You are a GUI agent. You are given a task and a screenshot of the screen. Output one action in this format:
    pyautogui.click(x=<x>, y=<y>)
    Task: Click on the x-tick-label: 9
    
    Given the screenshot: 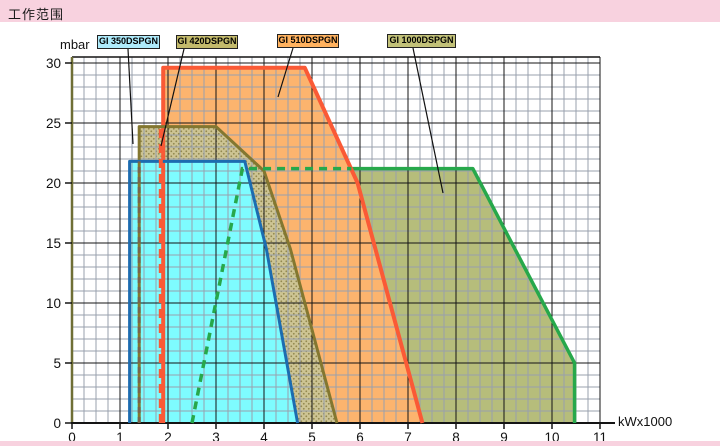 What is the action you would take?
    pyautogui.click(x=504, y=437)
    